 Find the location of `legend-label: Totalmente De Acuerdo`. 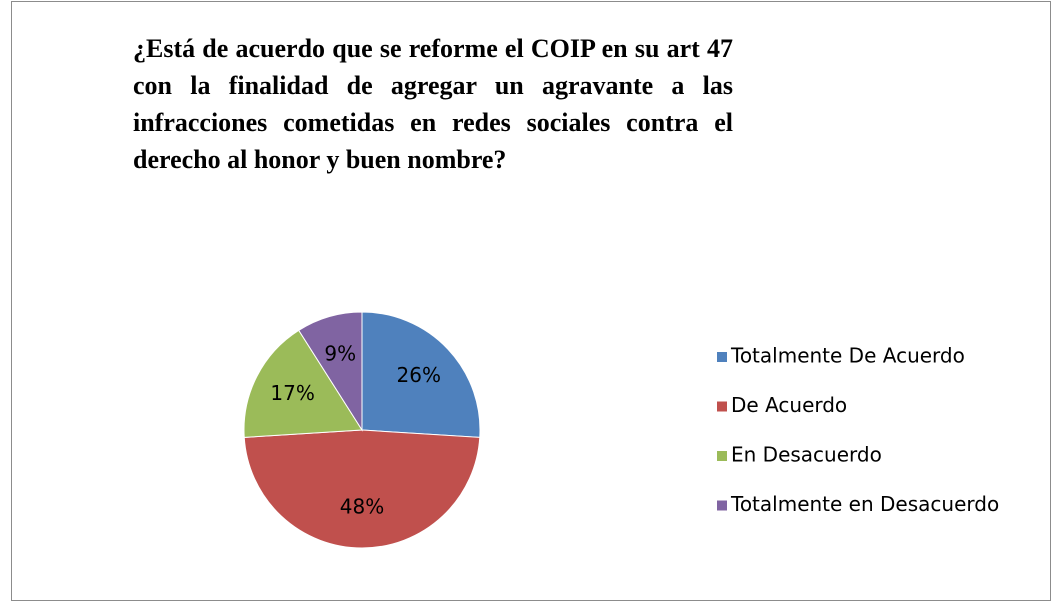

legend-label: Totalmente De Acuerdo is located at coordinates (847, 356).